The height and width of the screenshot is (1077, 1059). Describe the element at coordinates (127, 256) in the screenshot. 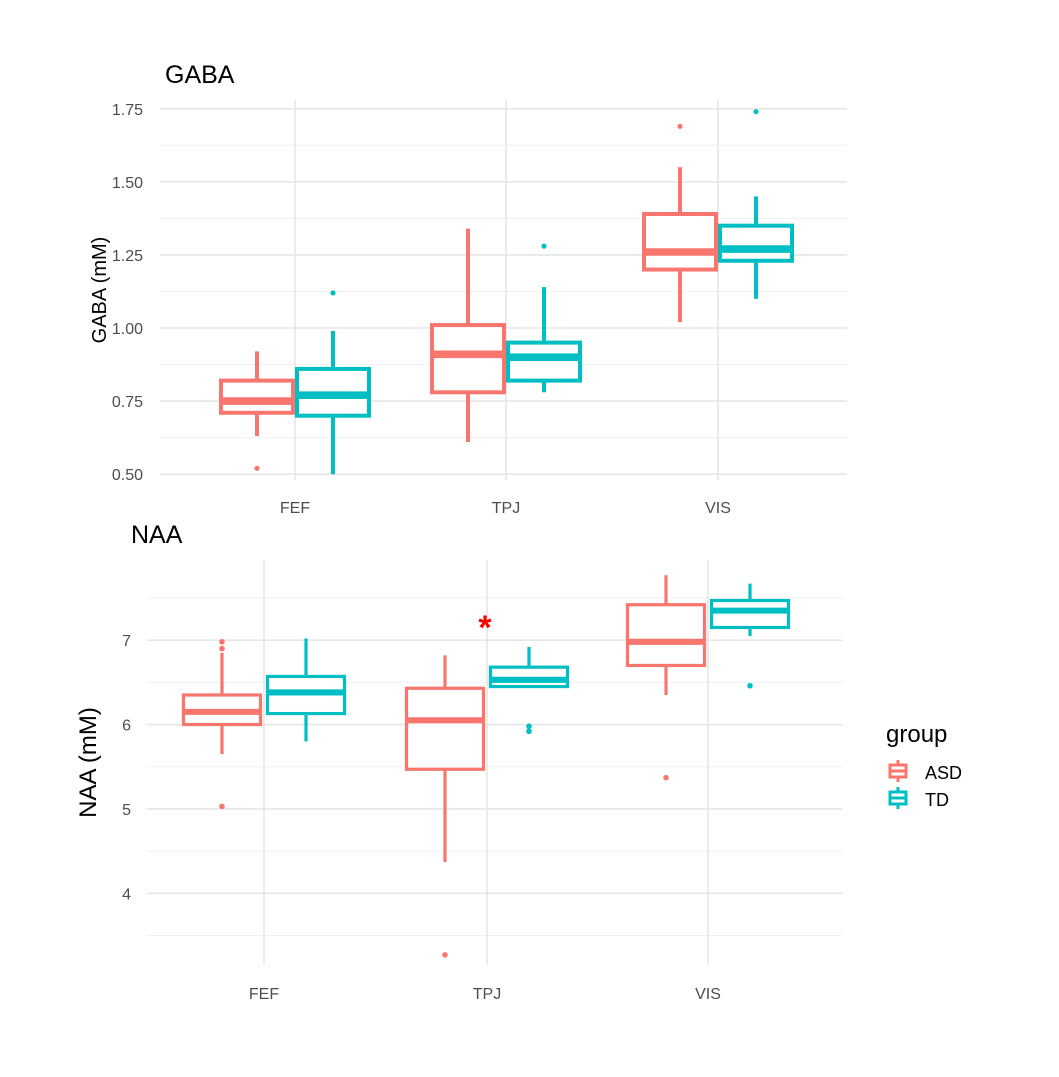

I see `gaba-ytick-label: 1.25` at that location.